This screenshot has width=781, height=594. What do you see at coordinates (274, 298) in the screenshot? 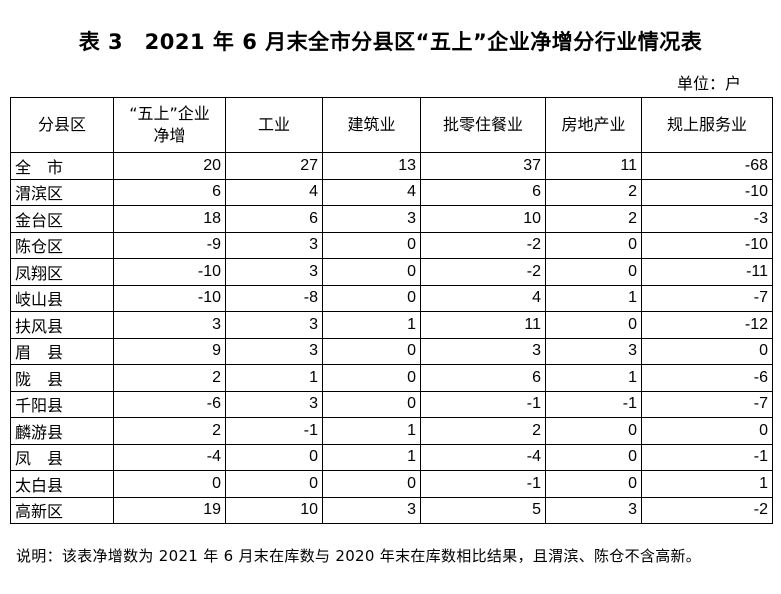
I see `value-cell: -8` at bounding box center [274, 298].